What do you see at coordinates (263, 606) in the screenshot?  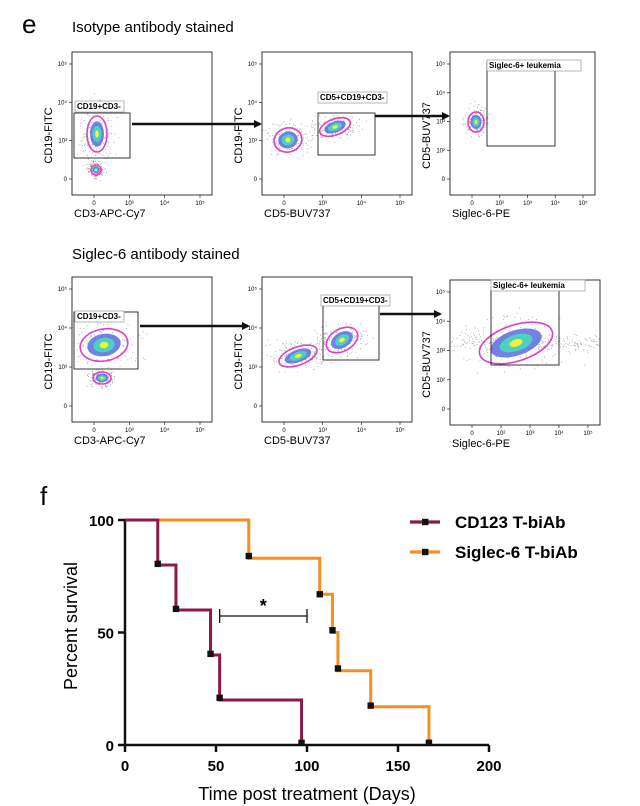 I see `significance-star: *` at bounding box center [263, 606].